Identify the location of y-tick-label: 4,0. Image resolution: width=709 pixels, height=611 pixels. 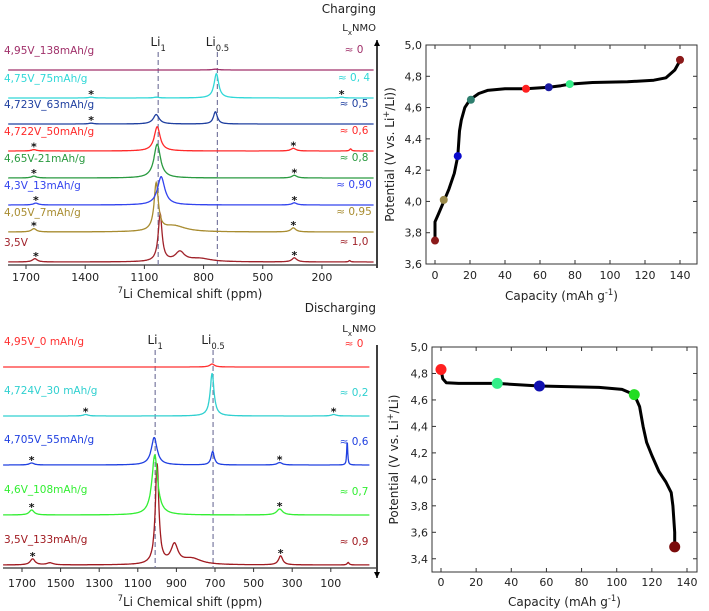
(420, 479).